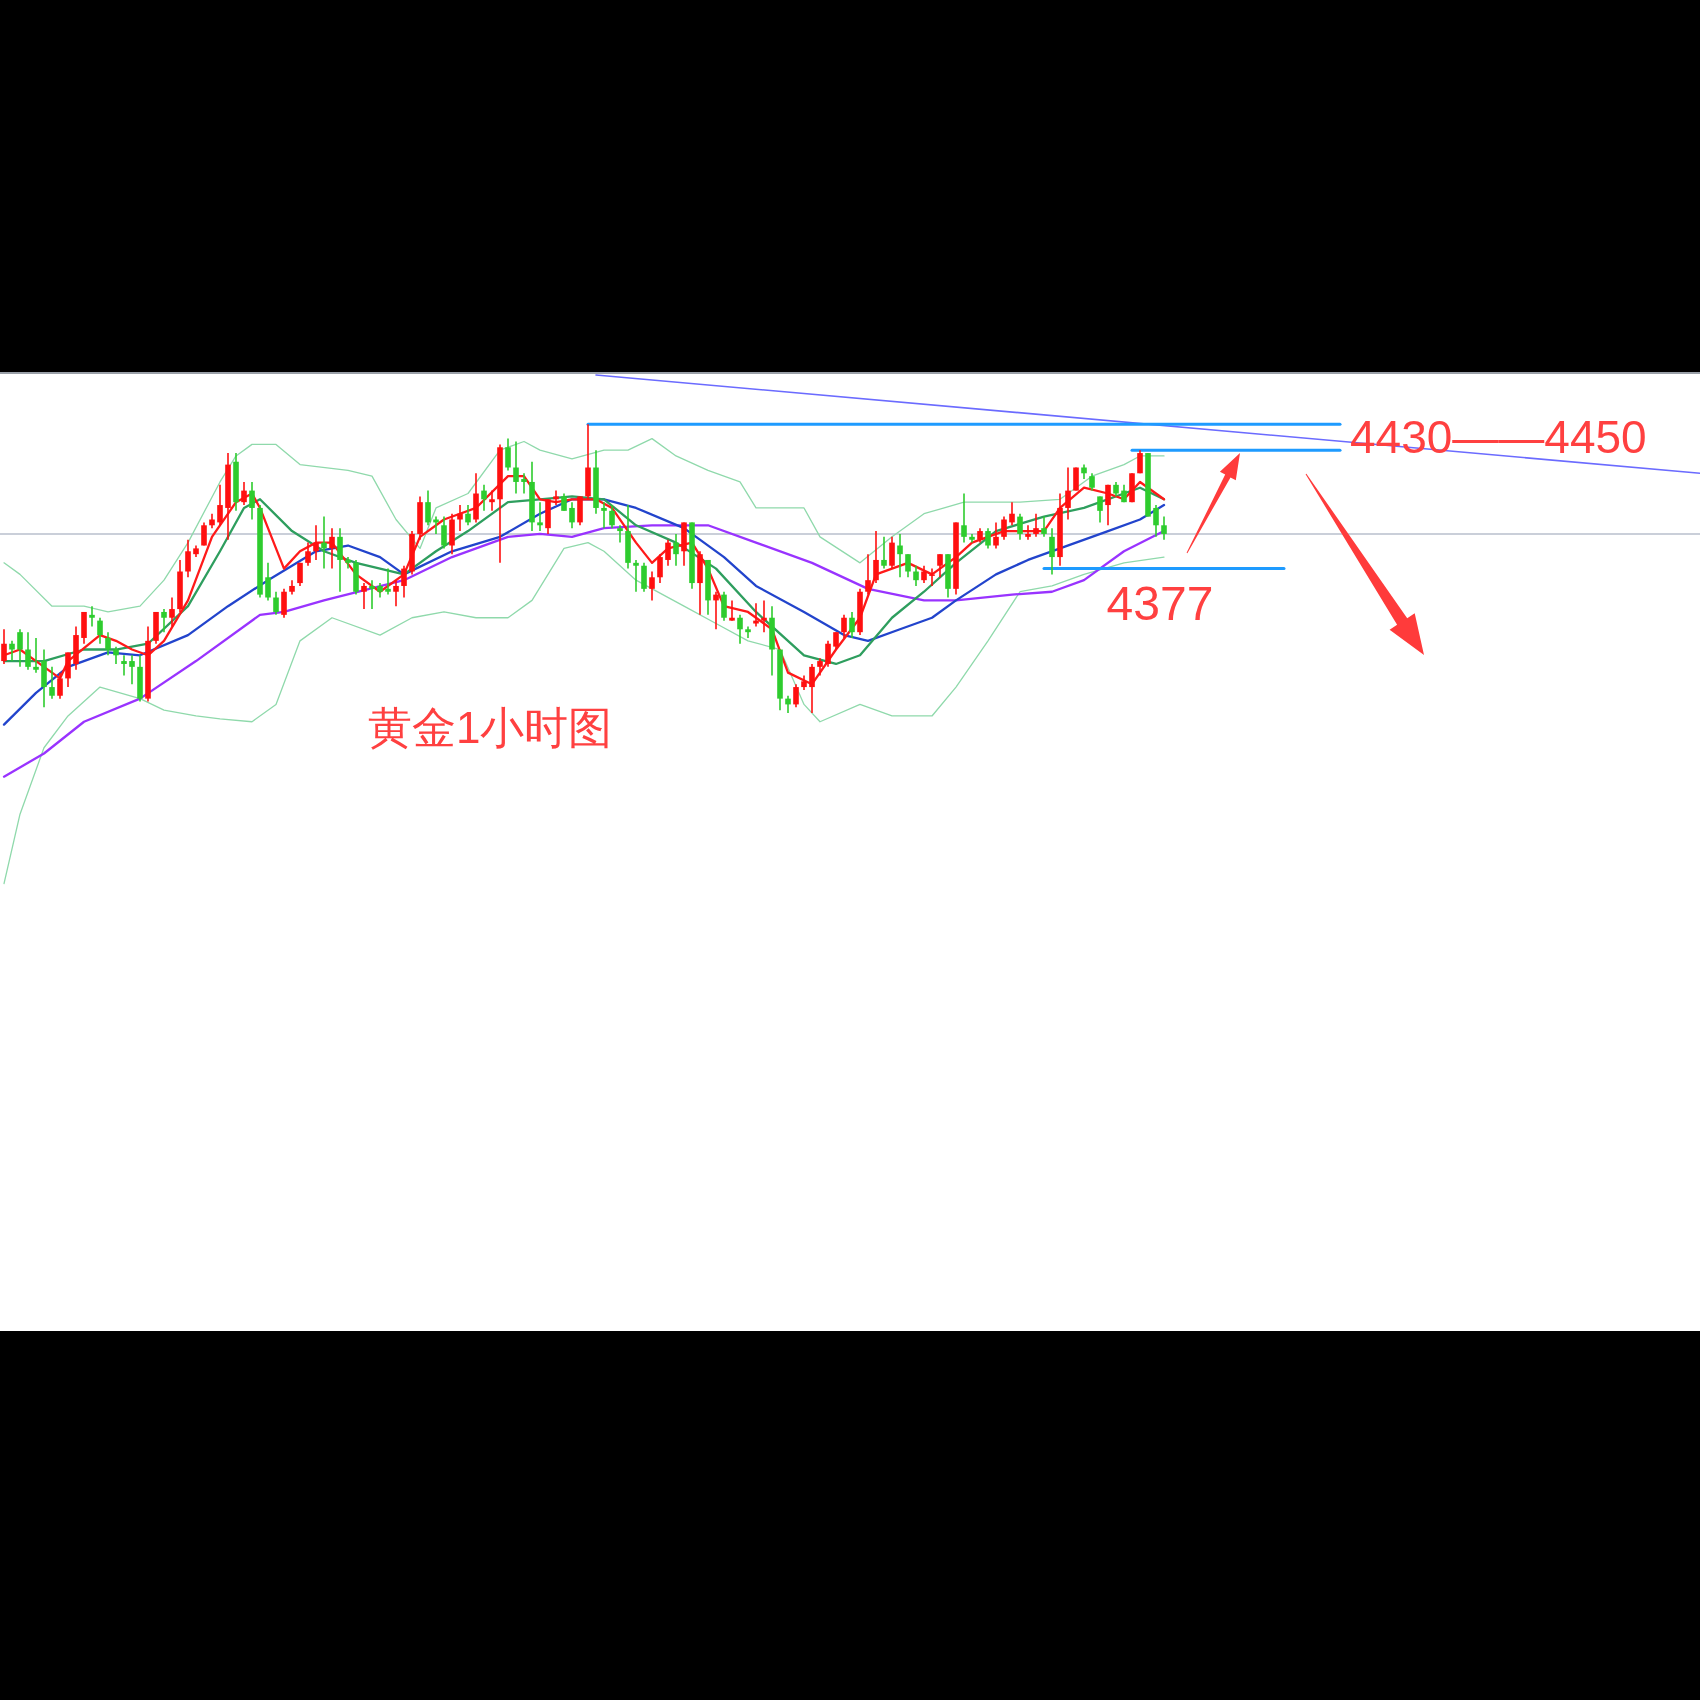  What do you see at coordinates (1160, 603) in the screenshot?
I see `annotation: 4377` at bounding box center [1160, 603].